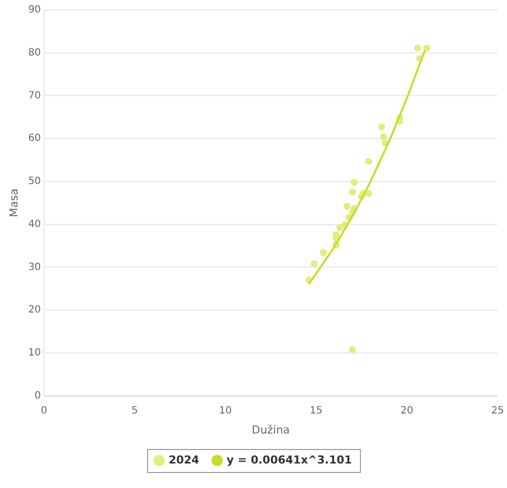 The width and height of the screenshot is (507, 488). What do you see at coordinates (13, 203) in the screenshot?
I see `y-axis-title: Masa` at bounding box center [13, 203].